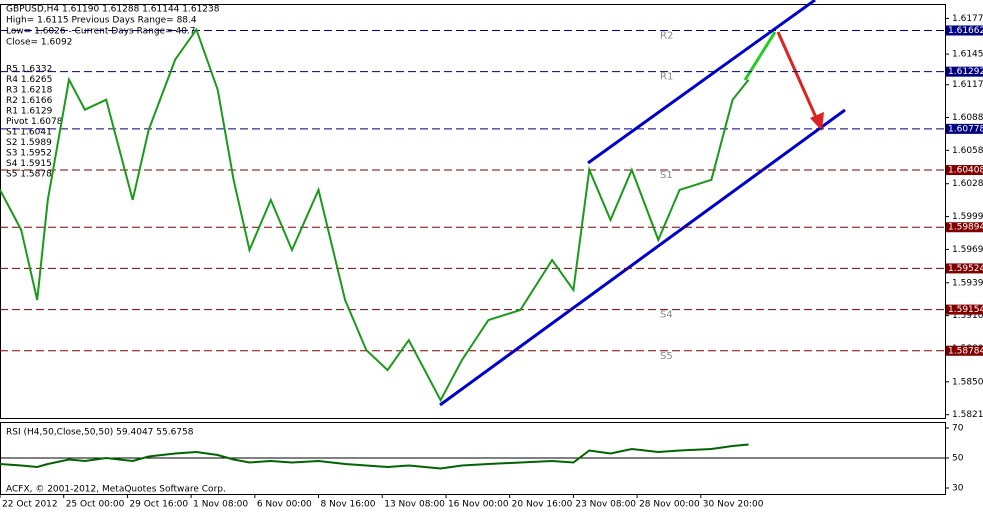  I want to click on pivot-label: Pivot 1.6078, so click(34, 122).